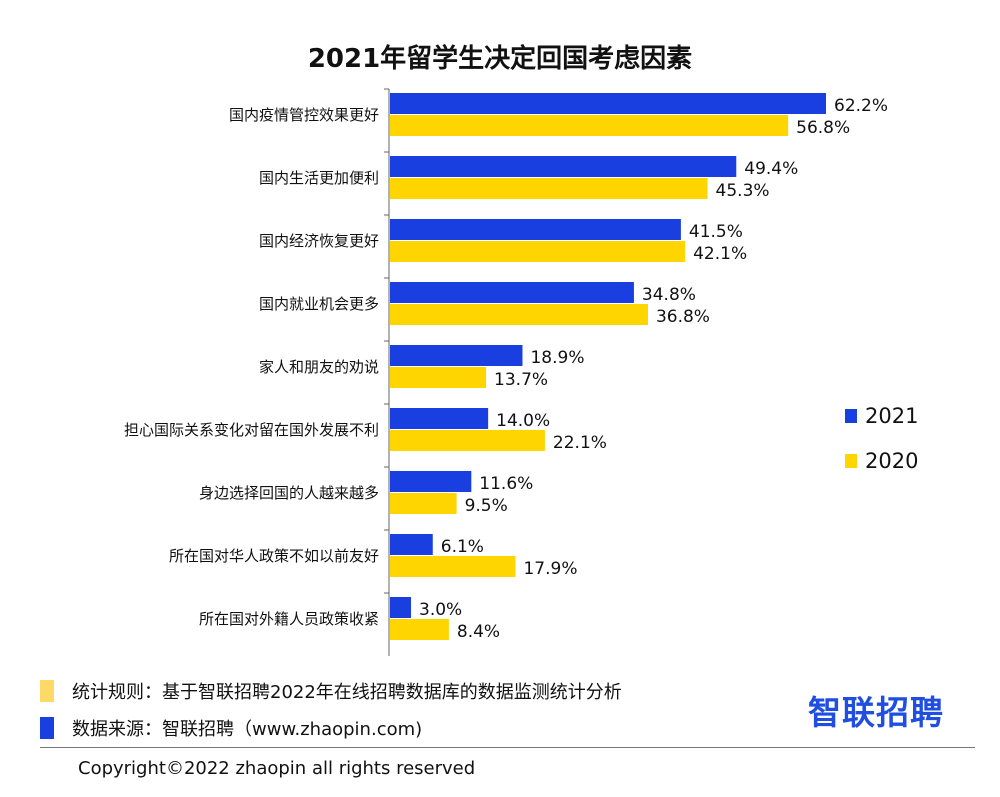 The height and width of the screenshot is (797, 1000). What do you see at coordinates (440, 610) in the screenshot?
I see `data-label-2021: 3.0%` at bounding box center [440, 610].